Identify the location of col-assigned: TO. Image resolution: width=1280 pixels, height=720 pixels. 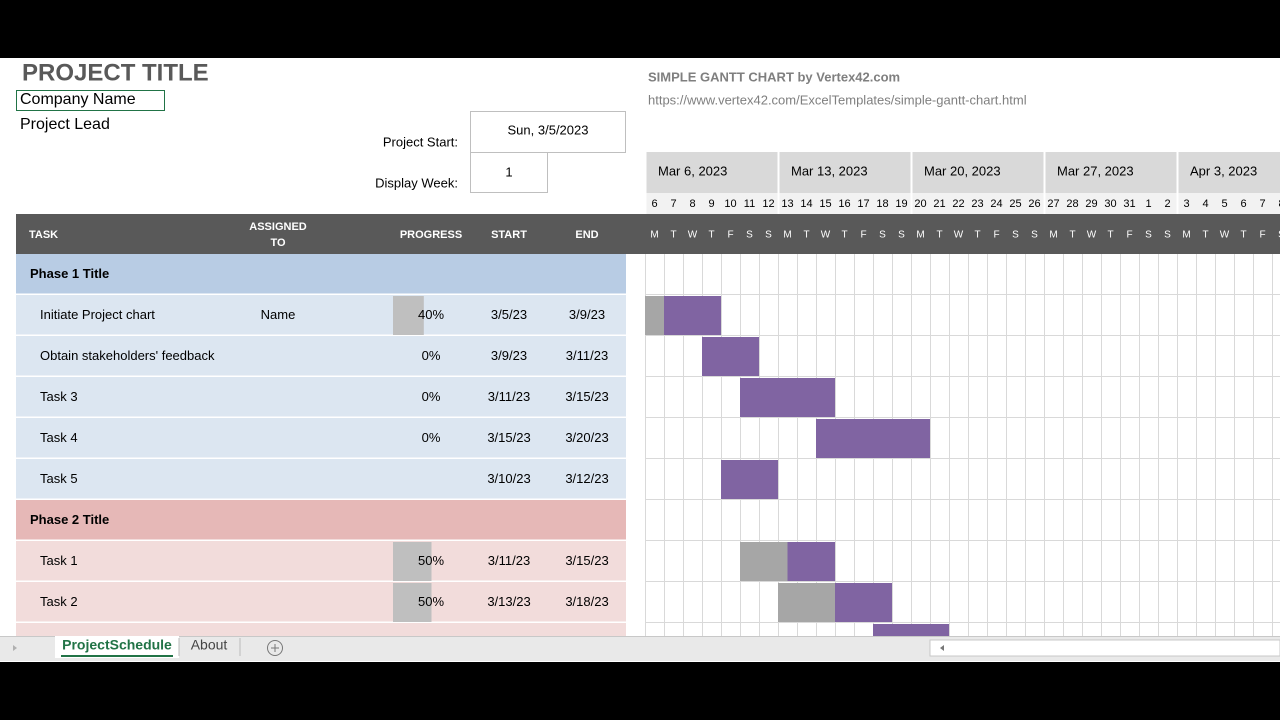
(278, 243).